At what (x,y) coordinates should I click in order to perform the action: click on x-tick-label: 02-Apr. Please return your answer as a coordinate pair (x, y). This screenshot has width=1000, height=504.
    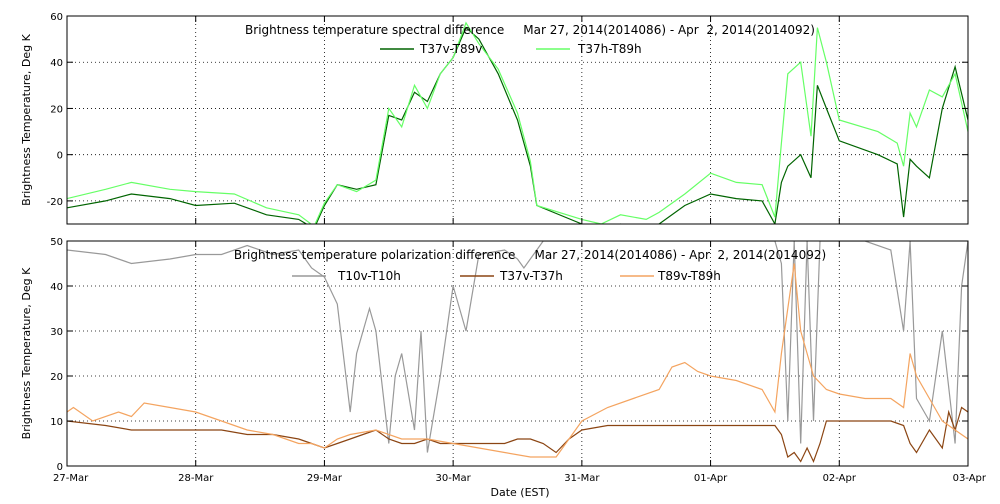
    Looking at the image, I should click on (840, 478).